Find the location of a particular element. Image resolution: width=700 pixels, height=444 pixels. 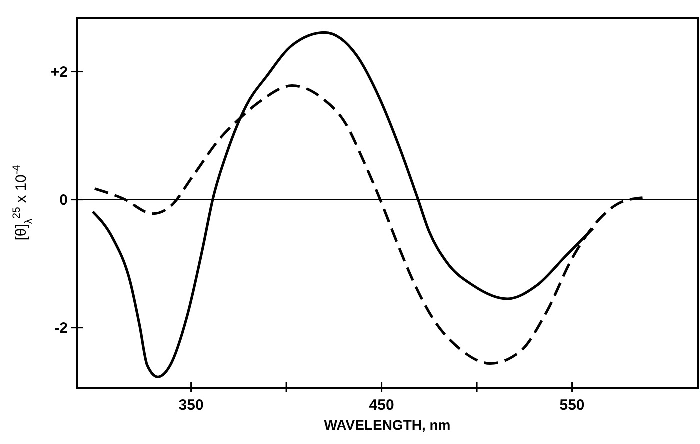

x-tick-label: 350 is located at coordinates (191, 405).